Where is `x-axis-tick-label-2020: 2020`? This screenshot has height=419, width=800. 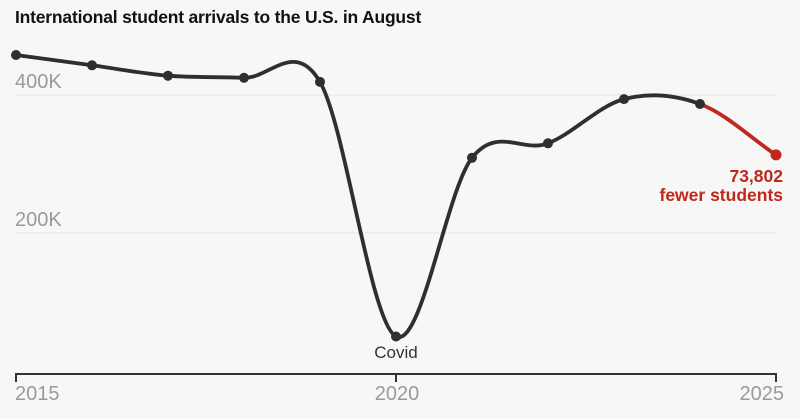 x-axis-tick-label-2020: 2020 is located at coordinates (397, 394).